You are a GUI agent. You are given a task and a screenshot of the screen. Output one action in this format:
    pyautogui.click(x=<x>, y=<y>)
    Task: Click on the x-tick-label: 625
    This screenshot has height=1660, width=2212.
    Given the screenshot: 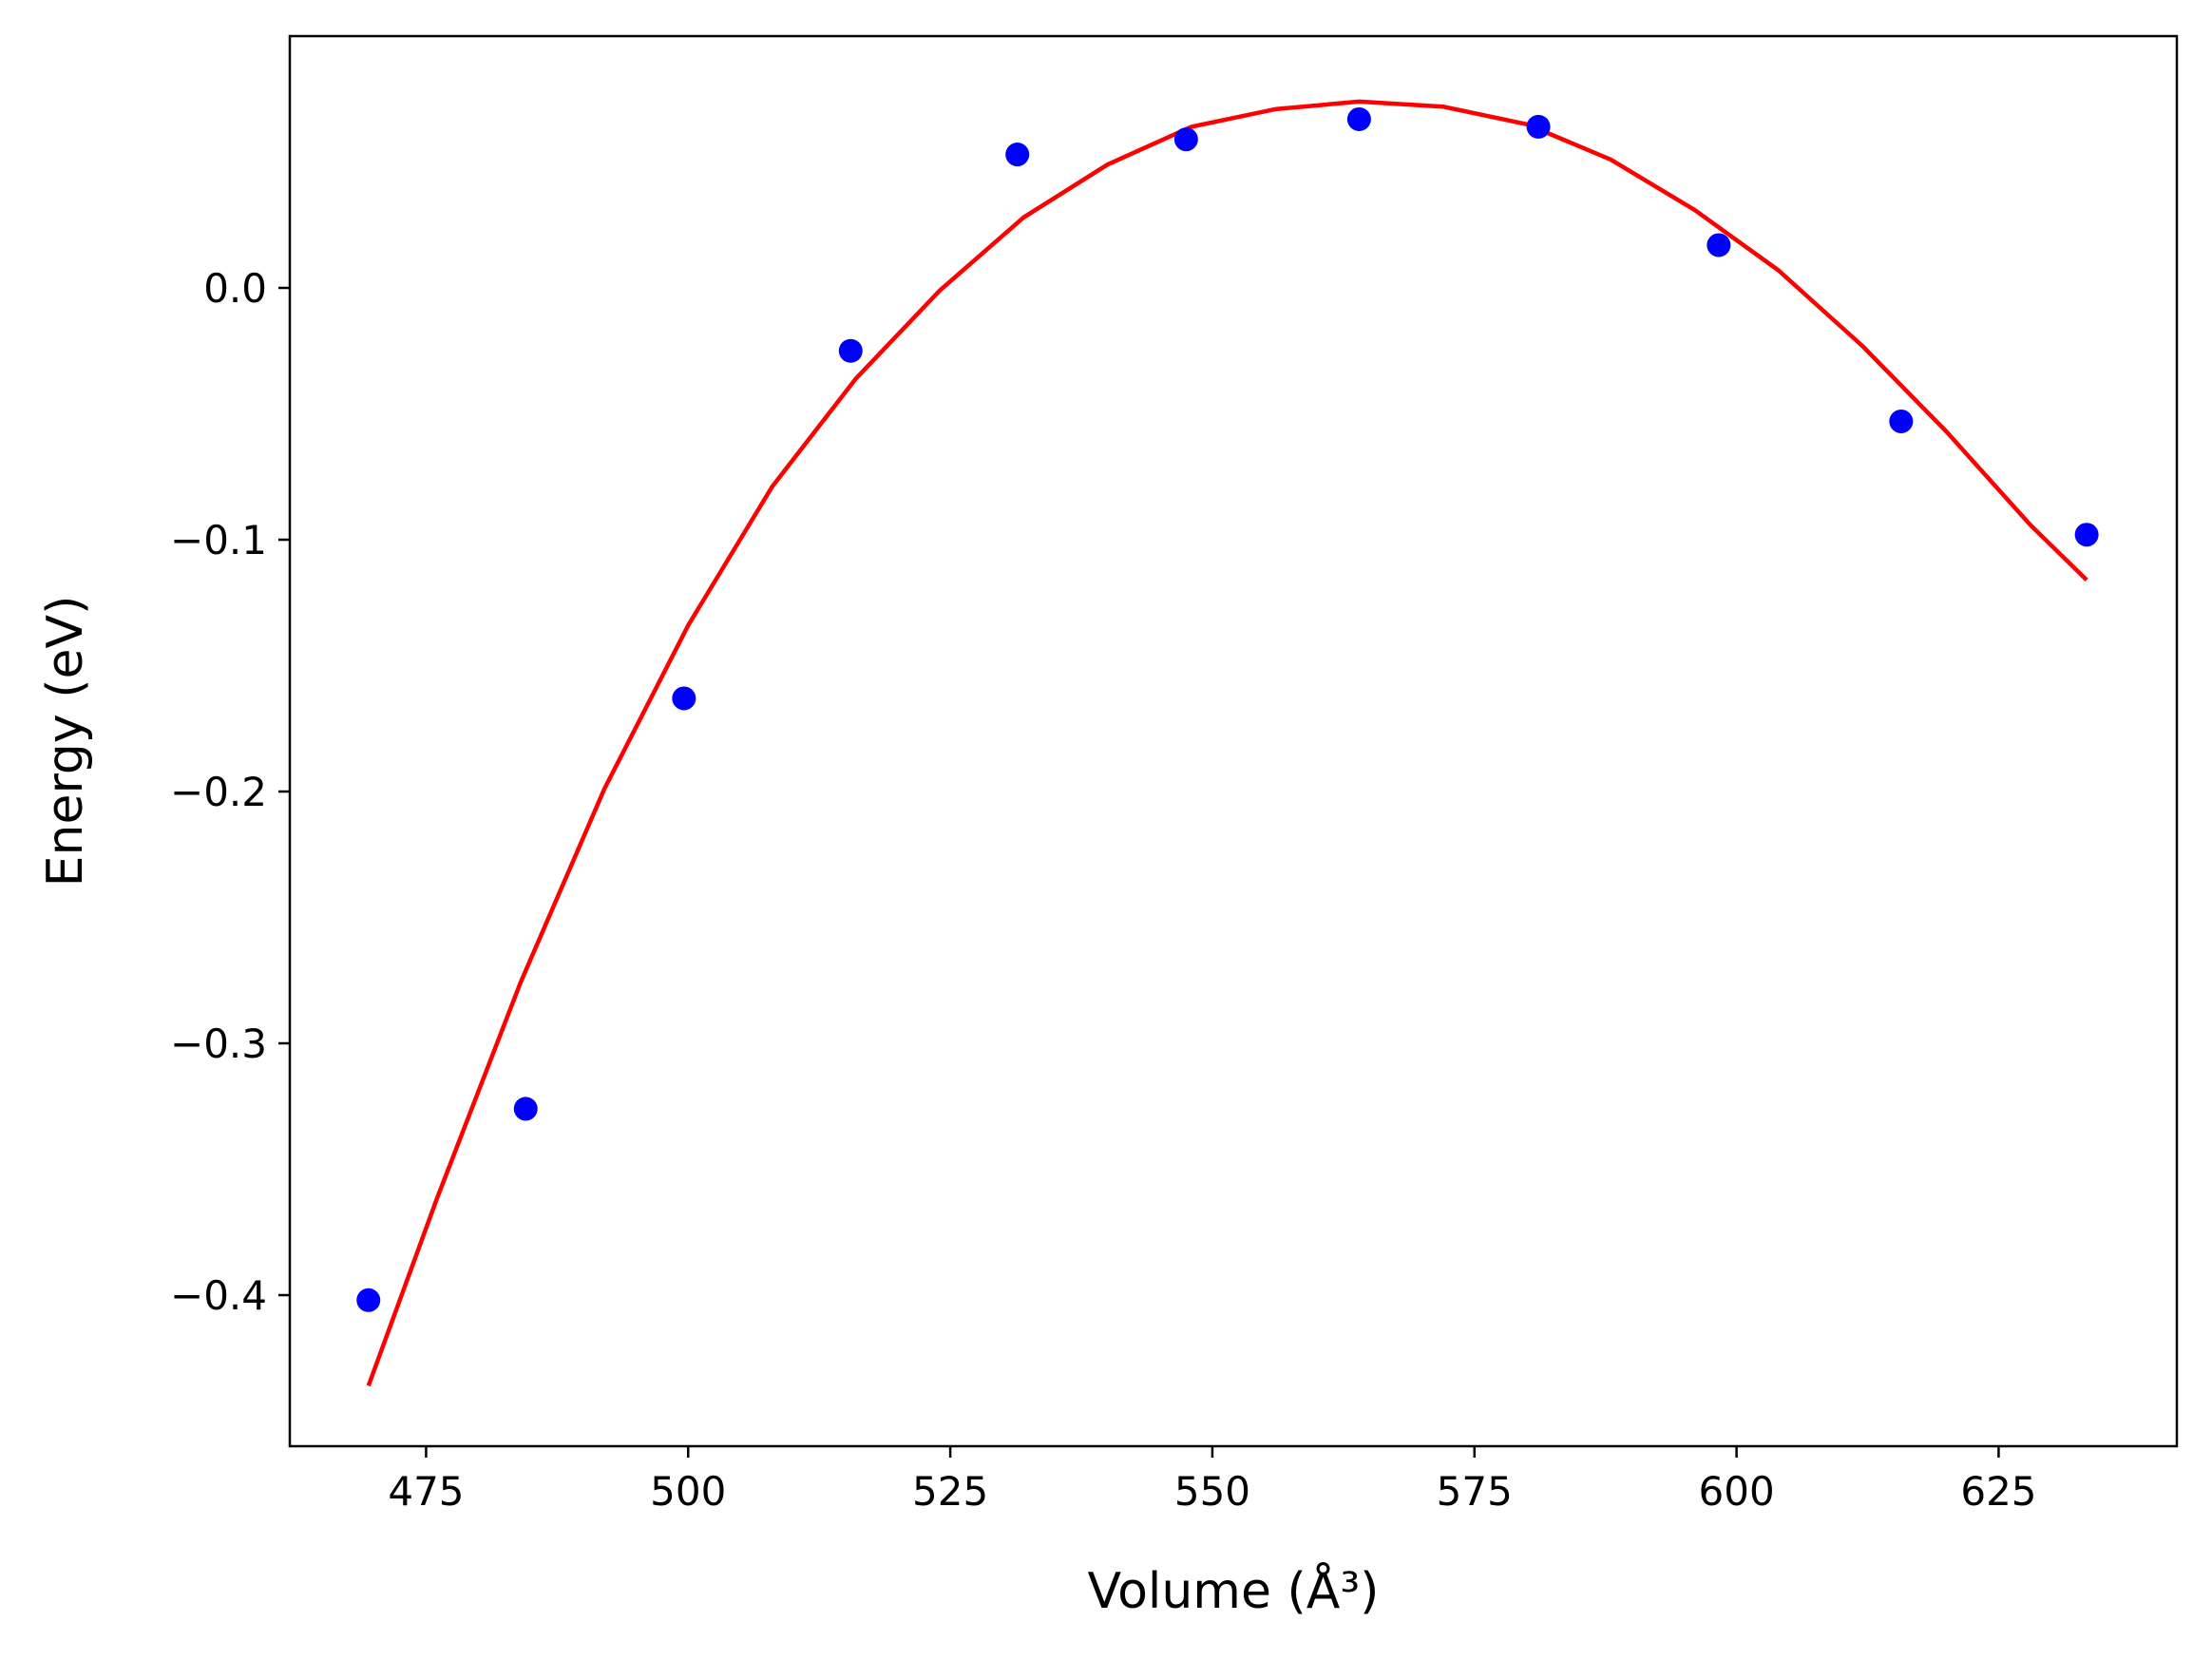 What is the action you would take?
    pyautogui.click(x=1998, y=1491)
    